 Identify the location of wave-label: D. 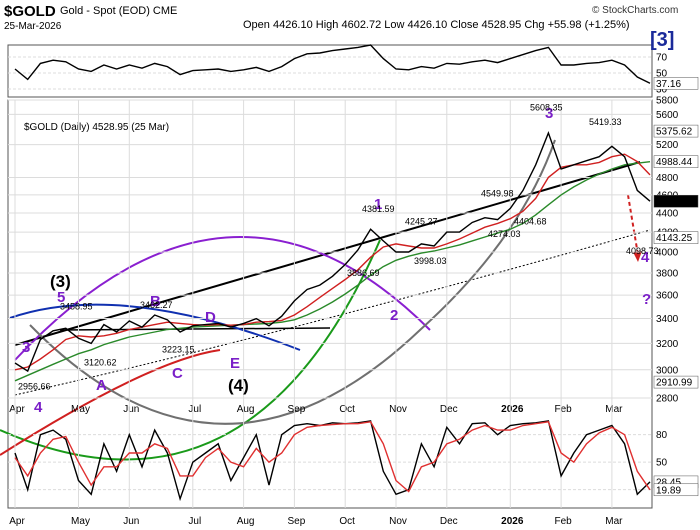
(210, 317).